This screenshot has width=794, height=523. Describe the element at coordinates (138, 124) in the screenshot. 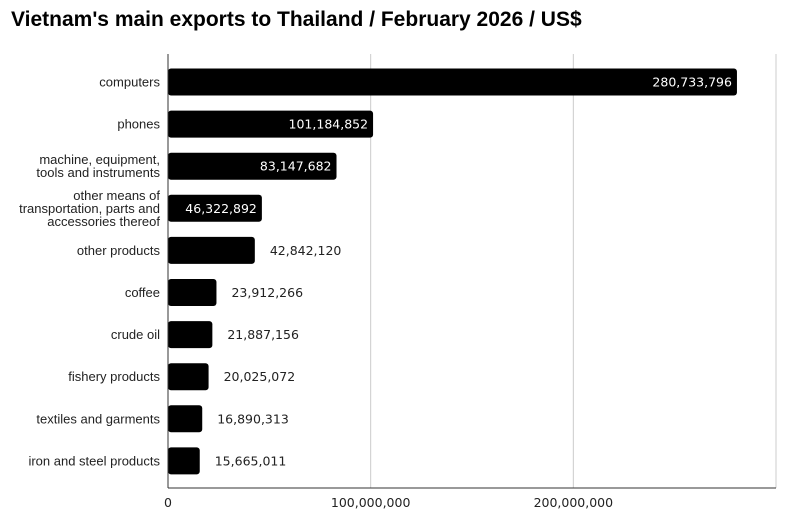

I see `category-label: phones` at that location.